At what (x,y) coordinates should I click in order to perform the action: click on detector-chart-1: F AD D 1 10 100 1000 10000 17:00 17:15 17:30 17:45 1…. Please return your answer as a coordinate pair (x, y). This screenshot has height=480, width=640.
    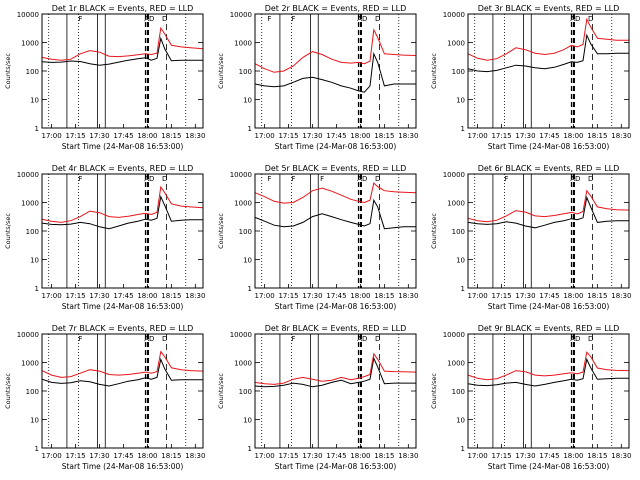
    Looking at the image, I should click on (104, 77).